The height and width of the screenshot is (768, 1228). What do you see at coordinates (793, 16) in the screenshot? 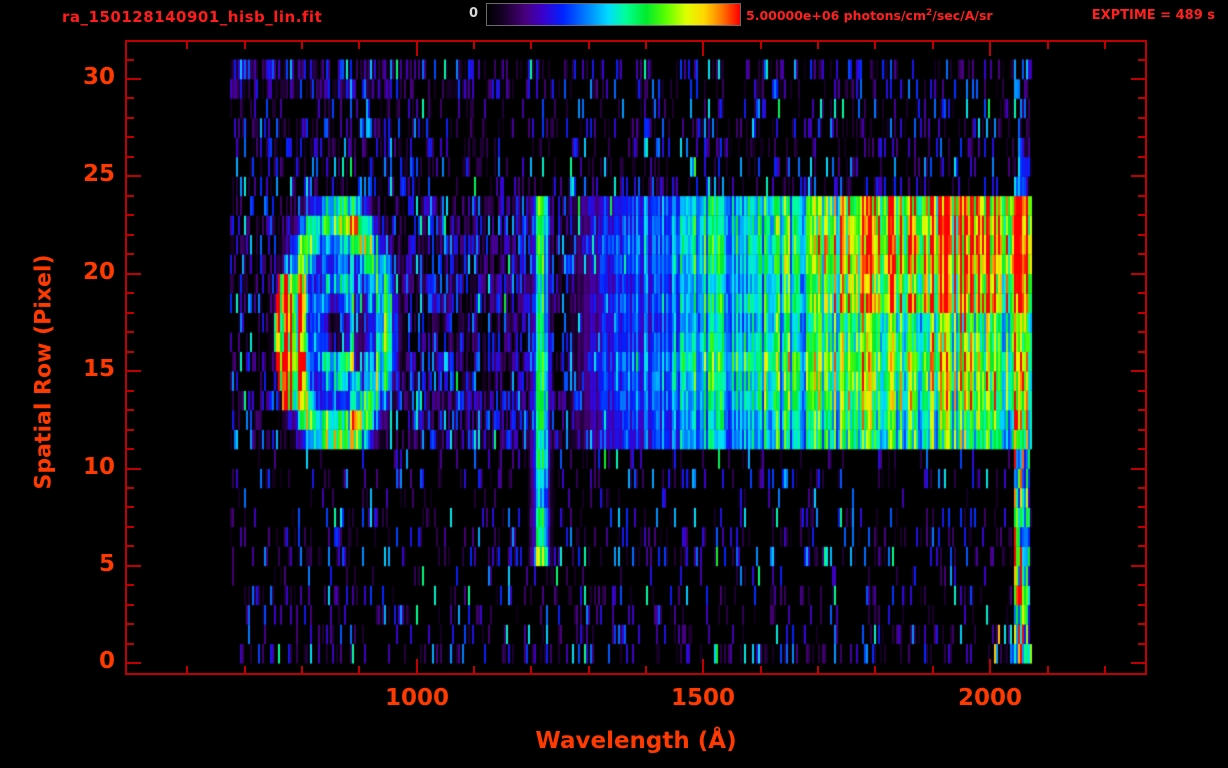
I see `colorbar-max-value: 5.00000e+06` at bounding box center [793, 16].